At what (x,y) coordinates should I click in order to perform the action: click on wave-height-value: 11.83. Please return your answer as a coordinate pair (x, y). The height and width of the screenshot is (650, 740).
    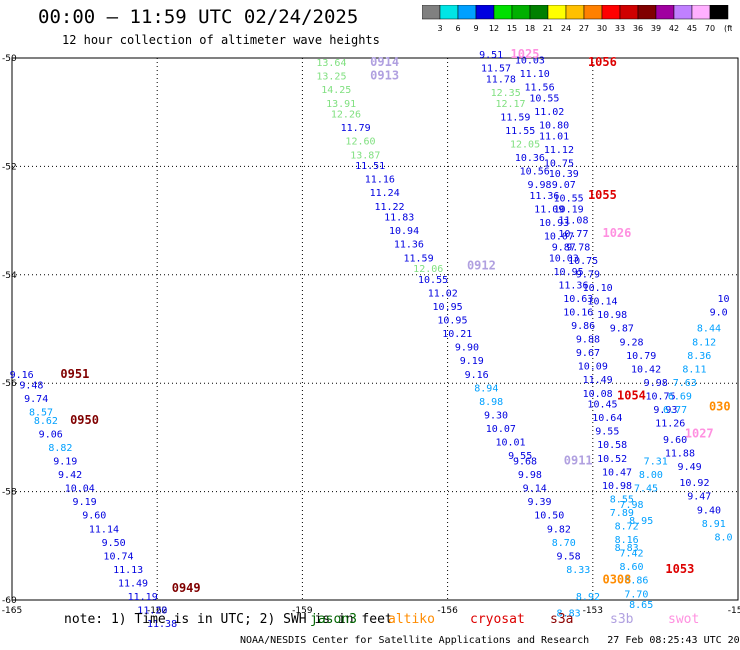
    Looking at the image, I should click on (399, 218).